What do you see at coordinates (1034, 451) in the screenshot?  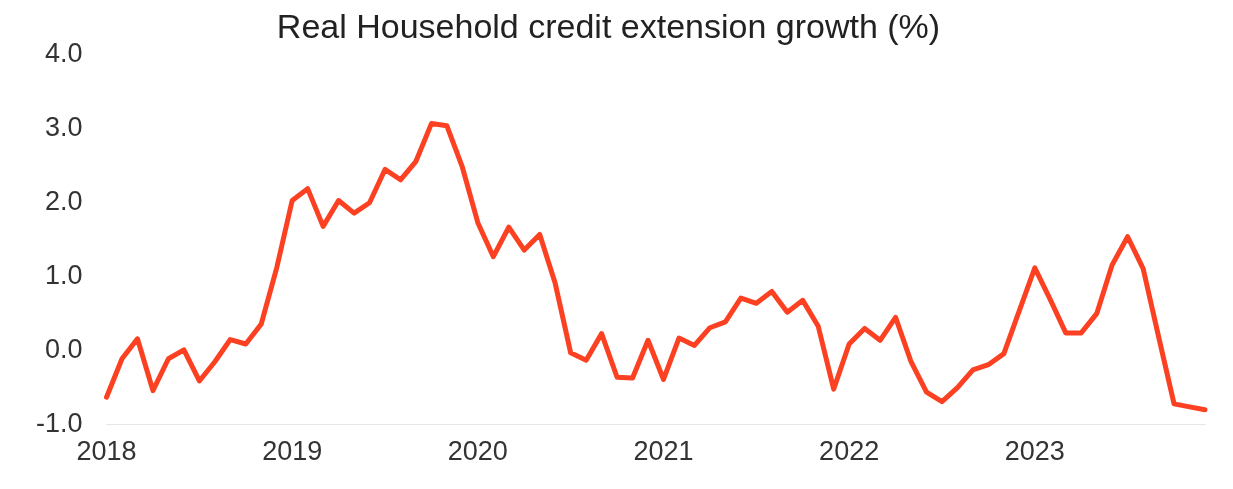 I see `x-tick-label: 2023` at bounding box center [1034, 451].